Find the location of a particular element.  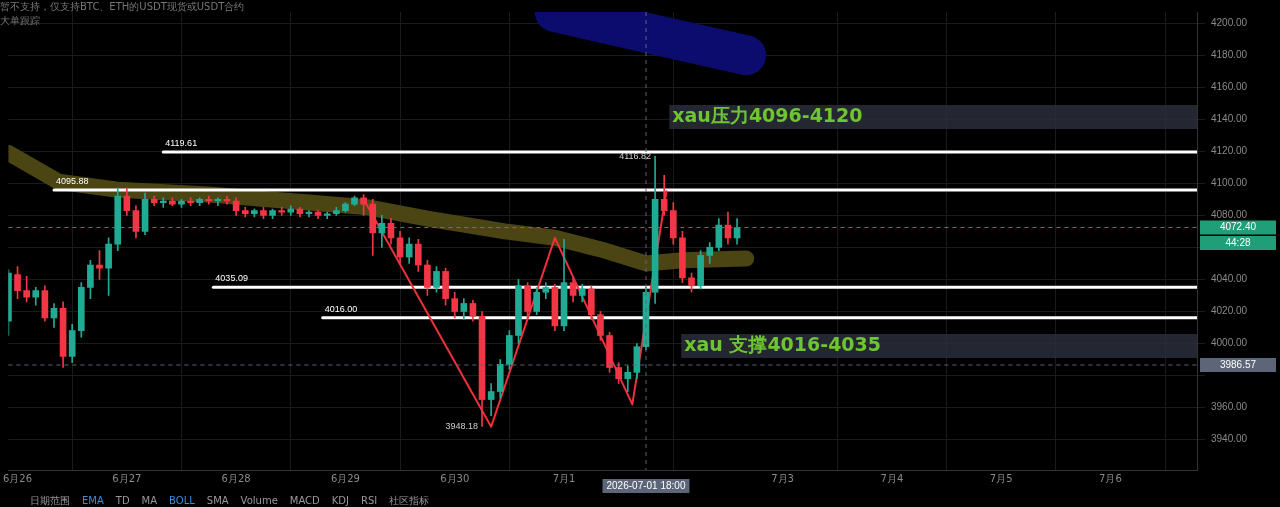

band-label: xau 支撑4016-4035 is located at coordinates (783, 343).